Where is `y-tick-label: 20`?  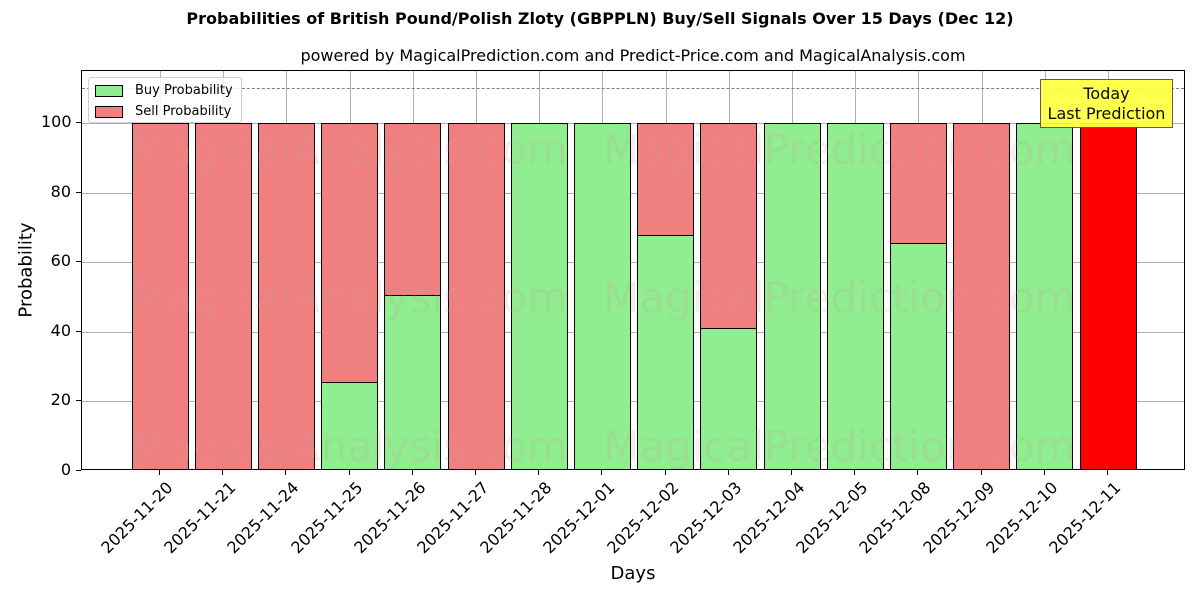
y-tick-label: 20 is located at coordinates (60, 400).